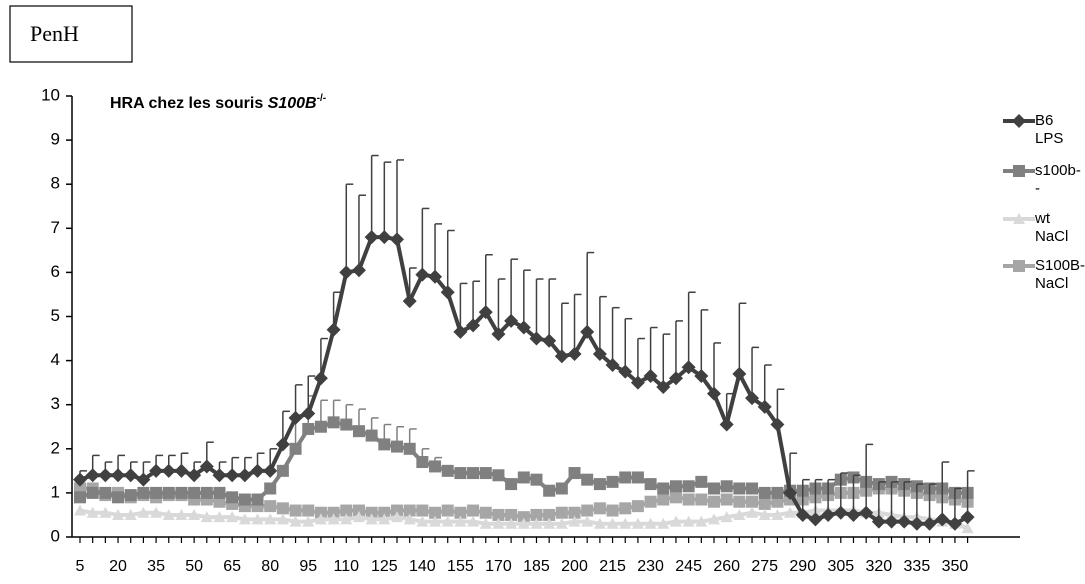 The image size is (1085, 584). Describe the element at coordinates (650, 566) in the screenshot. I see `x-tick-label: 230` at that location.